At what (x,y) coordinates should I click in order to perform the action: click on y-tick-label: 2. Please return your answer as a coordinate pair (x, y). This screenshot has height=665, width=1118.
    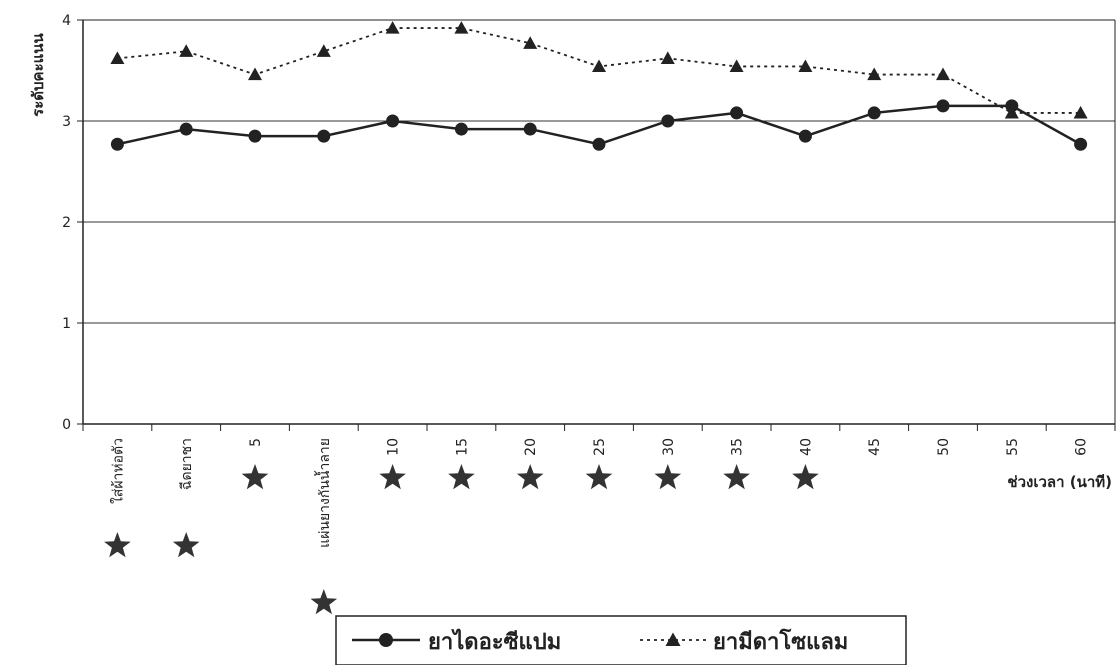
    Looking at the image, I should click on (66, 223).